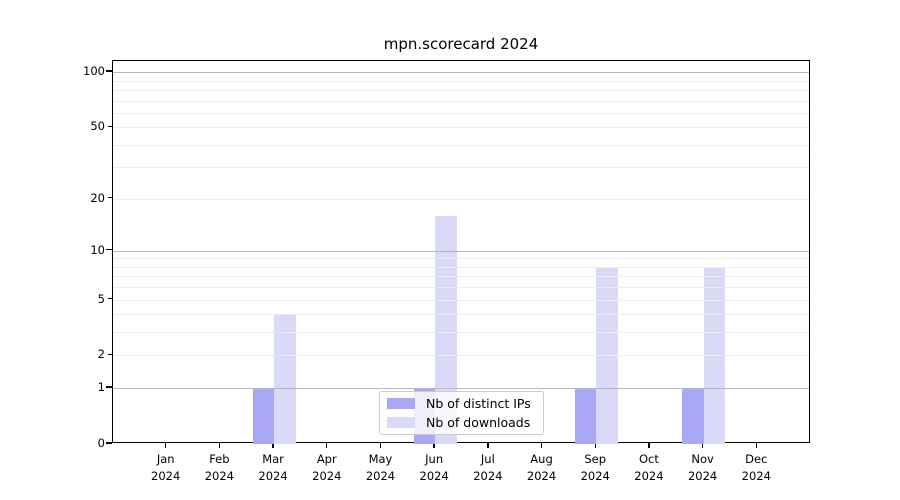 Image resolution: width=900 pixels, height=500 pixels. Describe the element at coordinates (401, 422) in the screenshot. I see `legend-swatch-downloads` at that location.